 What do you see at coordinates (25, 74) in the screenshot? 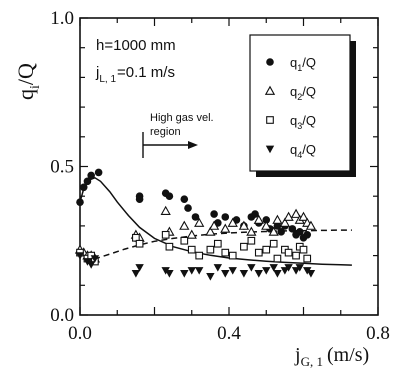
I see `y-axis-label-rest: /Q` at bounding box center [25, 74].